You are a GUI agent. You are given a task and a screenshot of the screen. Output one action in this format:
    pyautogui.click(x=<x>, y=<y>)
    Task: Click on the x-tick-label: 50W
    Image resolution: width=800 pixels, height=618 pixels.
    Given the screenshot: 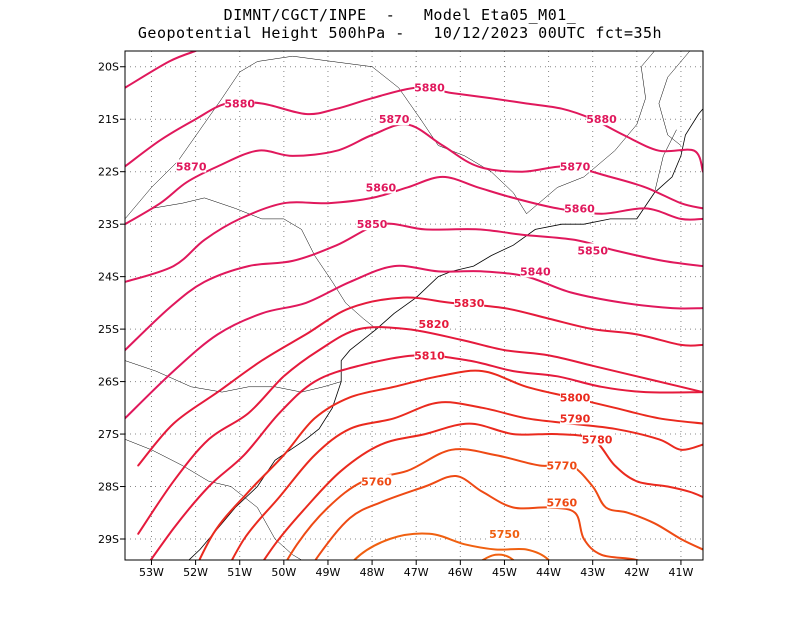 What is the action you would take?
    pyautogui.click(x=283, y=572)
    